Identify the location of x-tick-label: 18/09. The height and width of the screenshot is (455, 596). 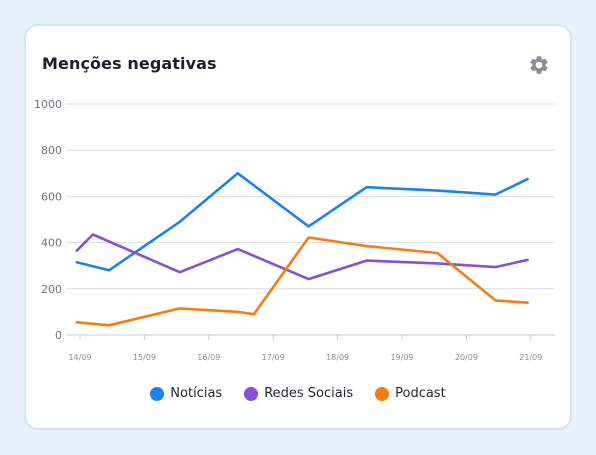
(337, 357).